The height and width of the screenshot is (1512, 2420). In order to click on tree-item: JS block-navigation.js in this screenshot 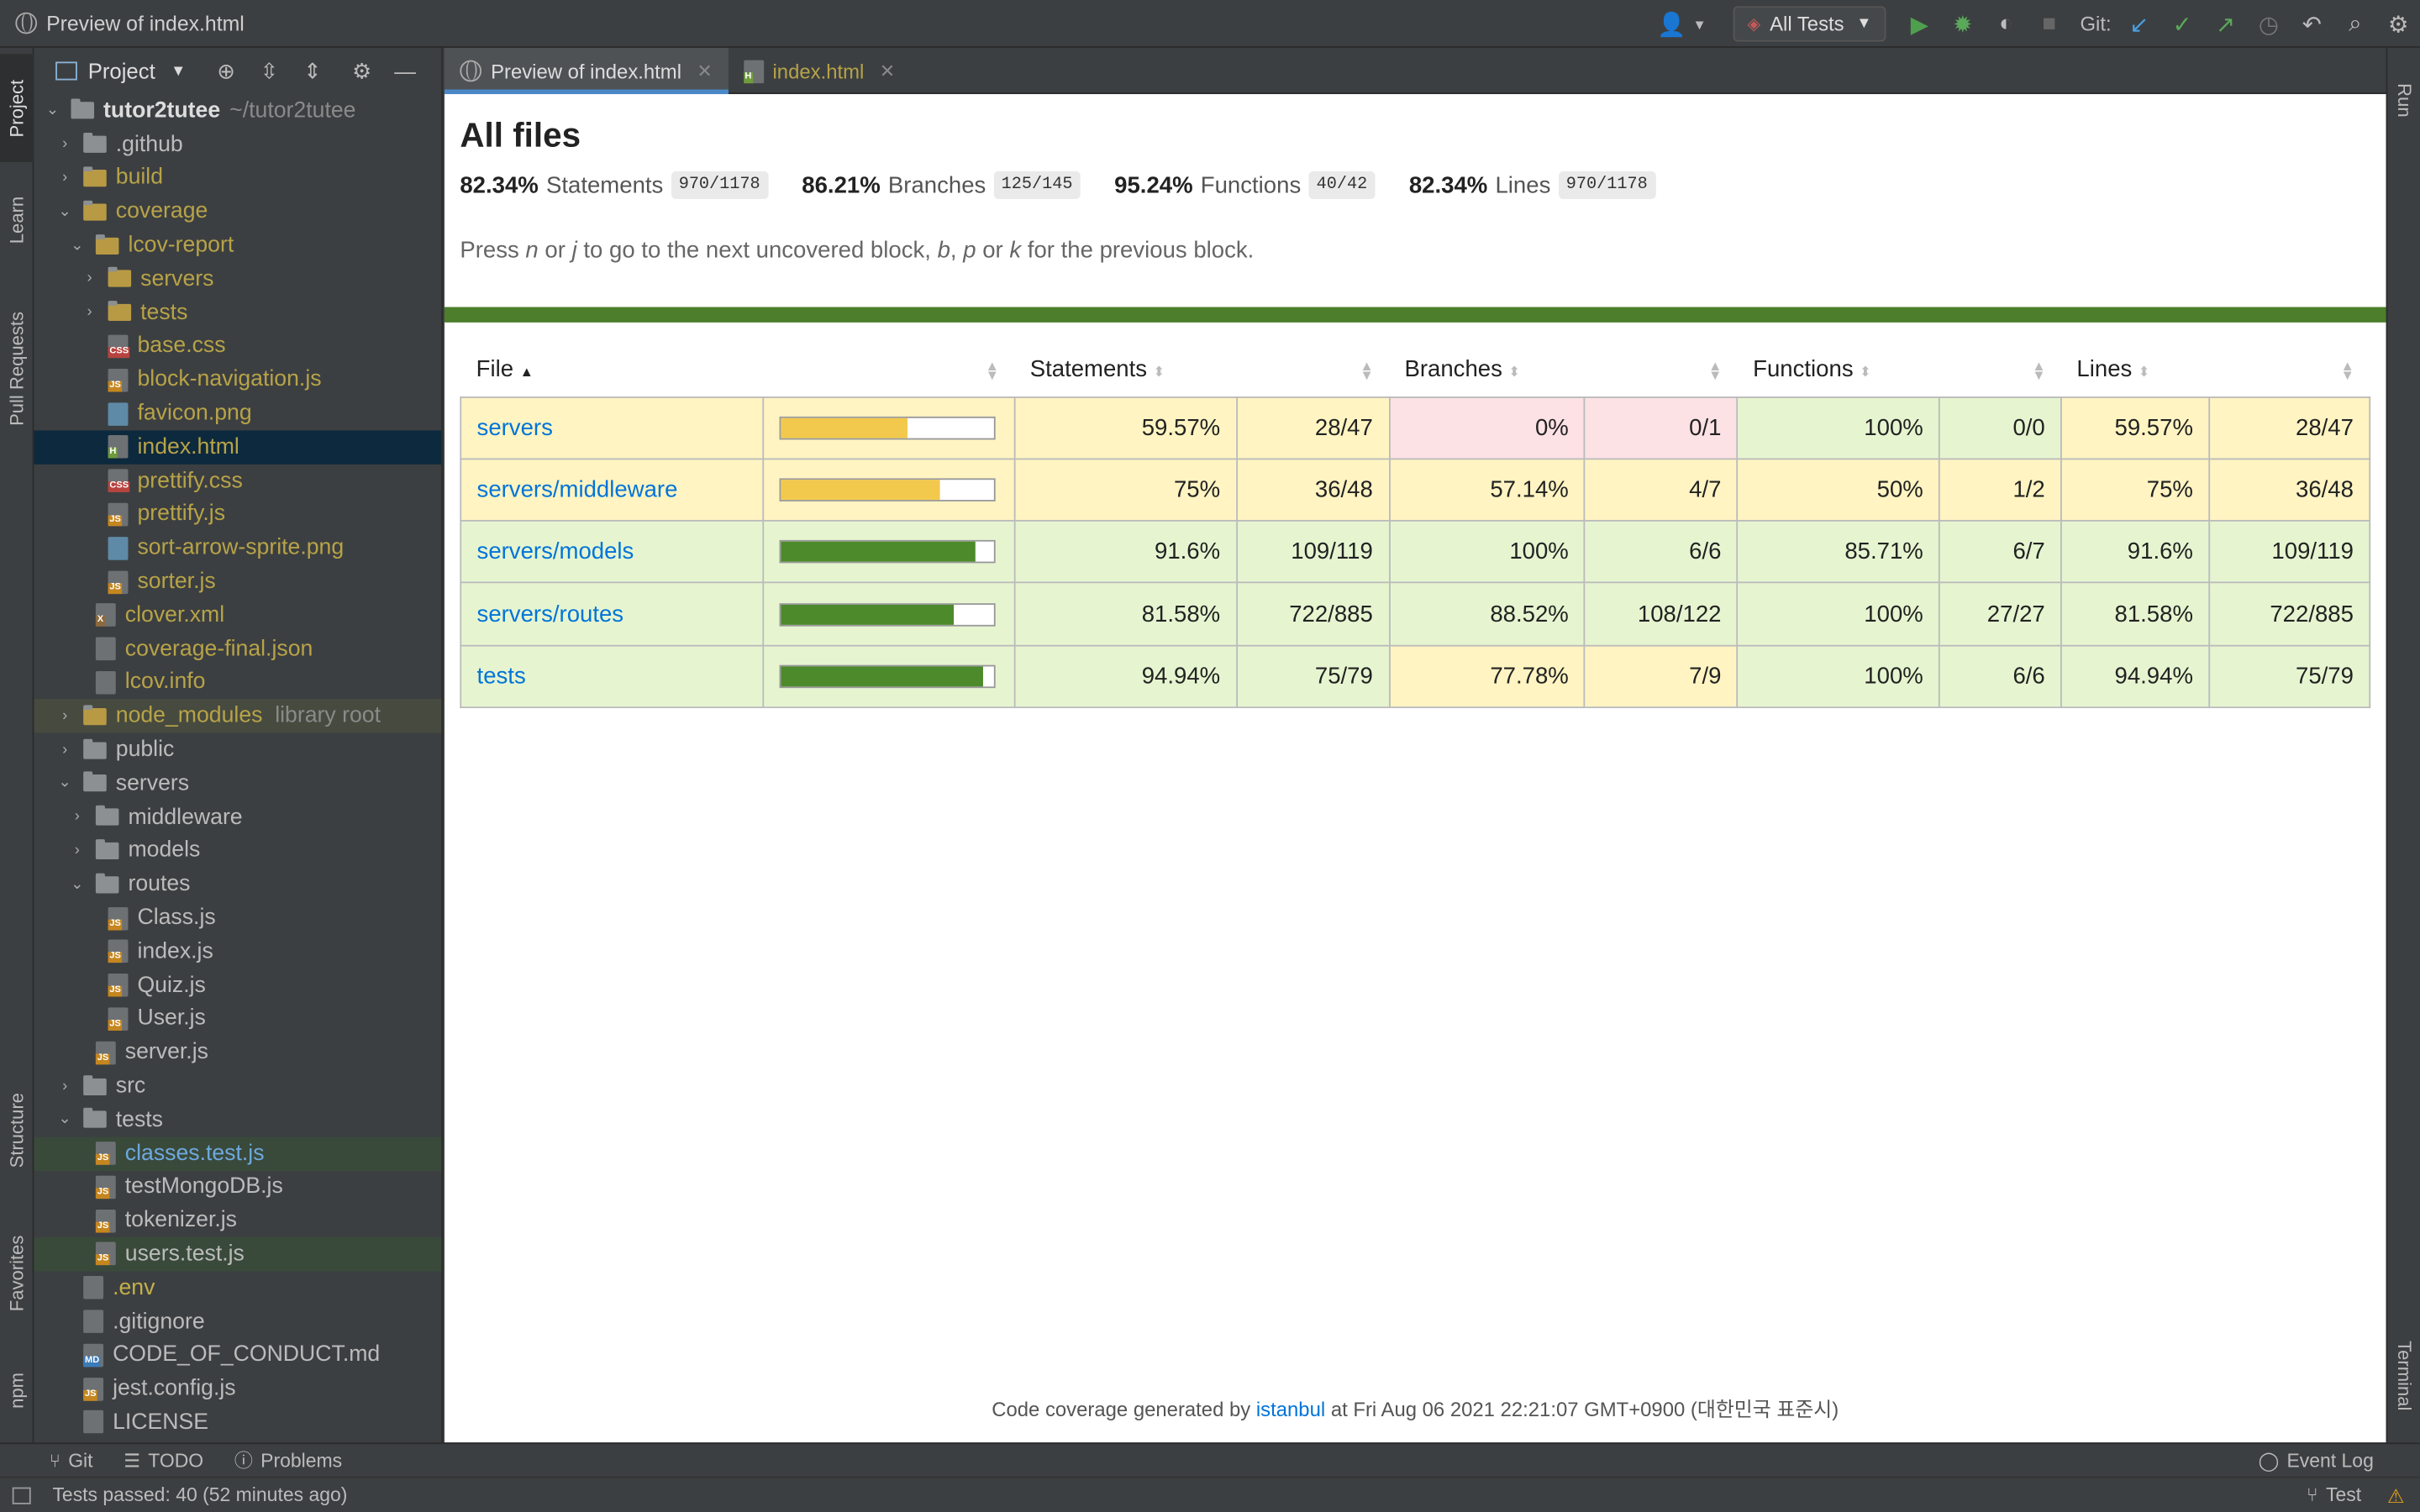, I will do `click(238, 379)`.